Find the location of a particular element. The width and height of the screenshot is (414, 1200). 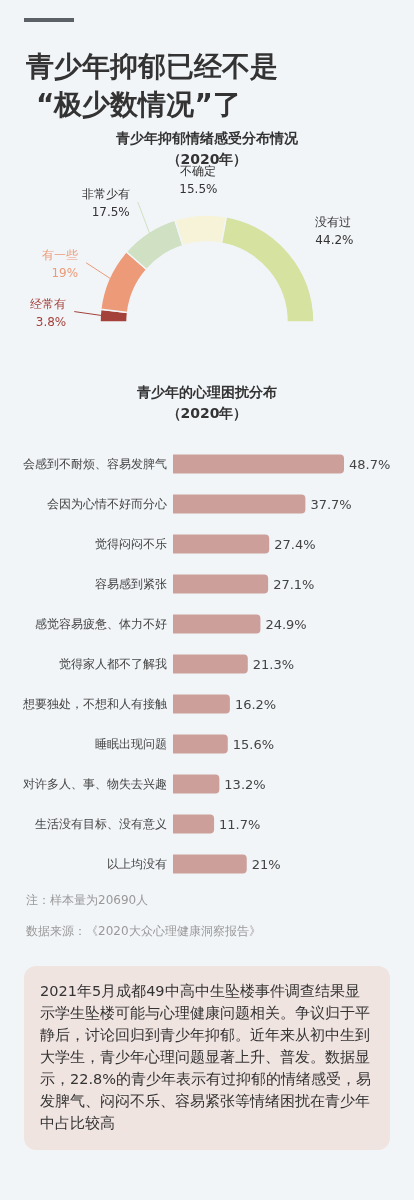

y-tick-label: 以上均没有 is located at coordinates (137, 864).